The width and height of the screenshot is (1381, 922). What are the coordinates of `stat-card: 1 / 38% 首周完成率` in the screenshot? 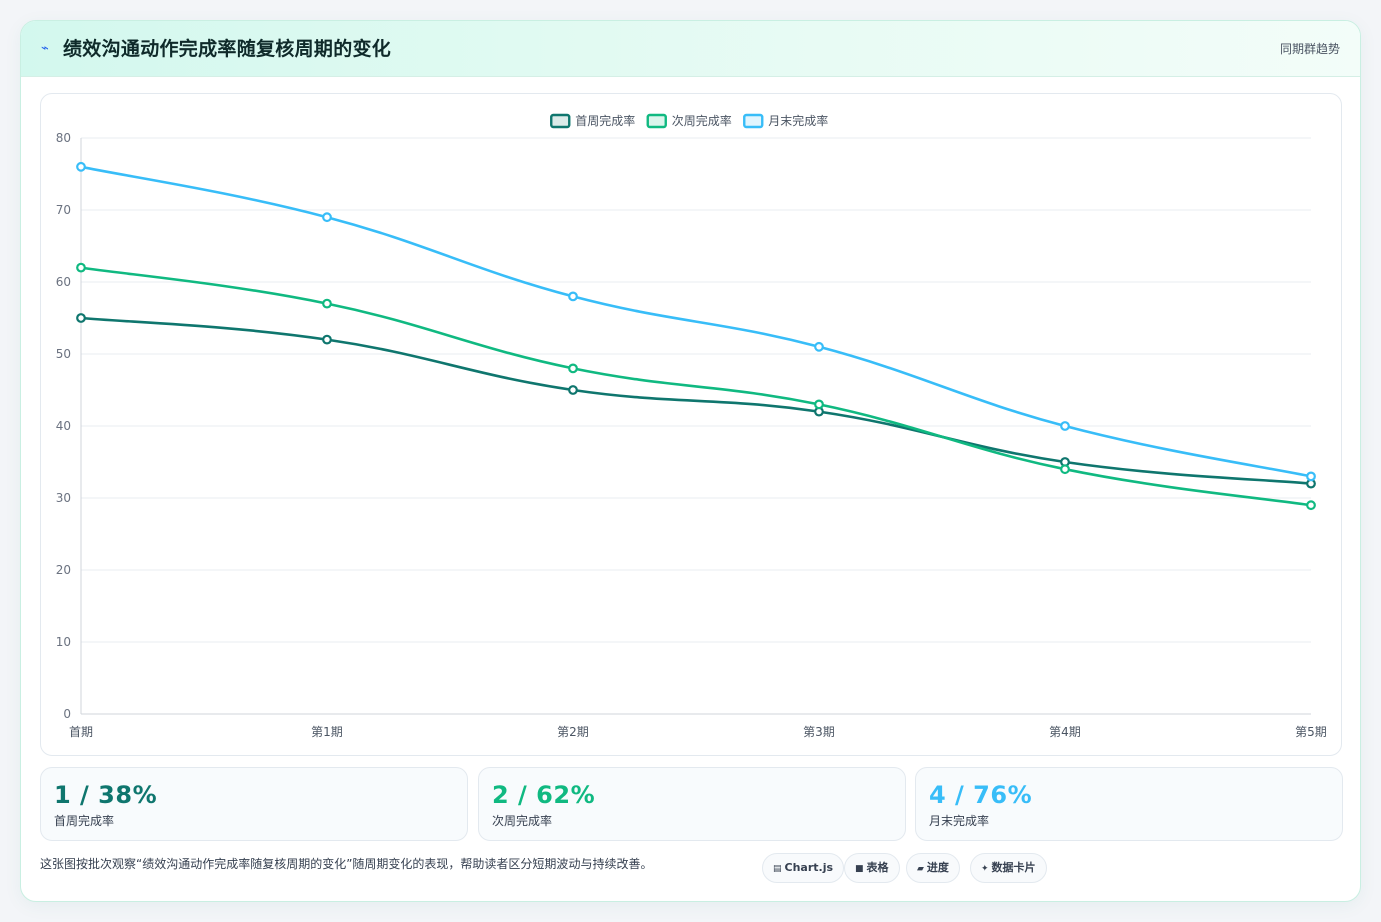 It's located at (254, 804).